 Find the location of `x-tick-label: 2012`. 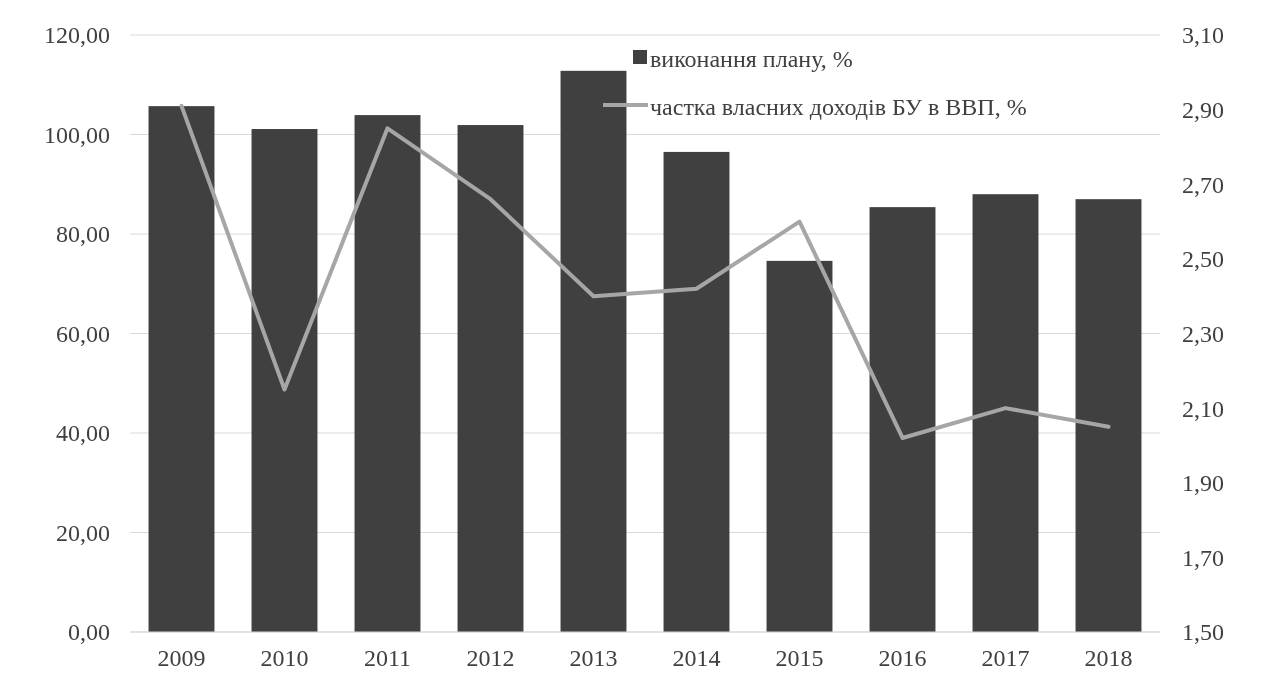

x-tick-label: 2012 is located at coordinates (490, 658).